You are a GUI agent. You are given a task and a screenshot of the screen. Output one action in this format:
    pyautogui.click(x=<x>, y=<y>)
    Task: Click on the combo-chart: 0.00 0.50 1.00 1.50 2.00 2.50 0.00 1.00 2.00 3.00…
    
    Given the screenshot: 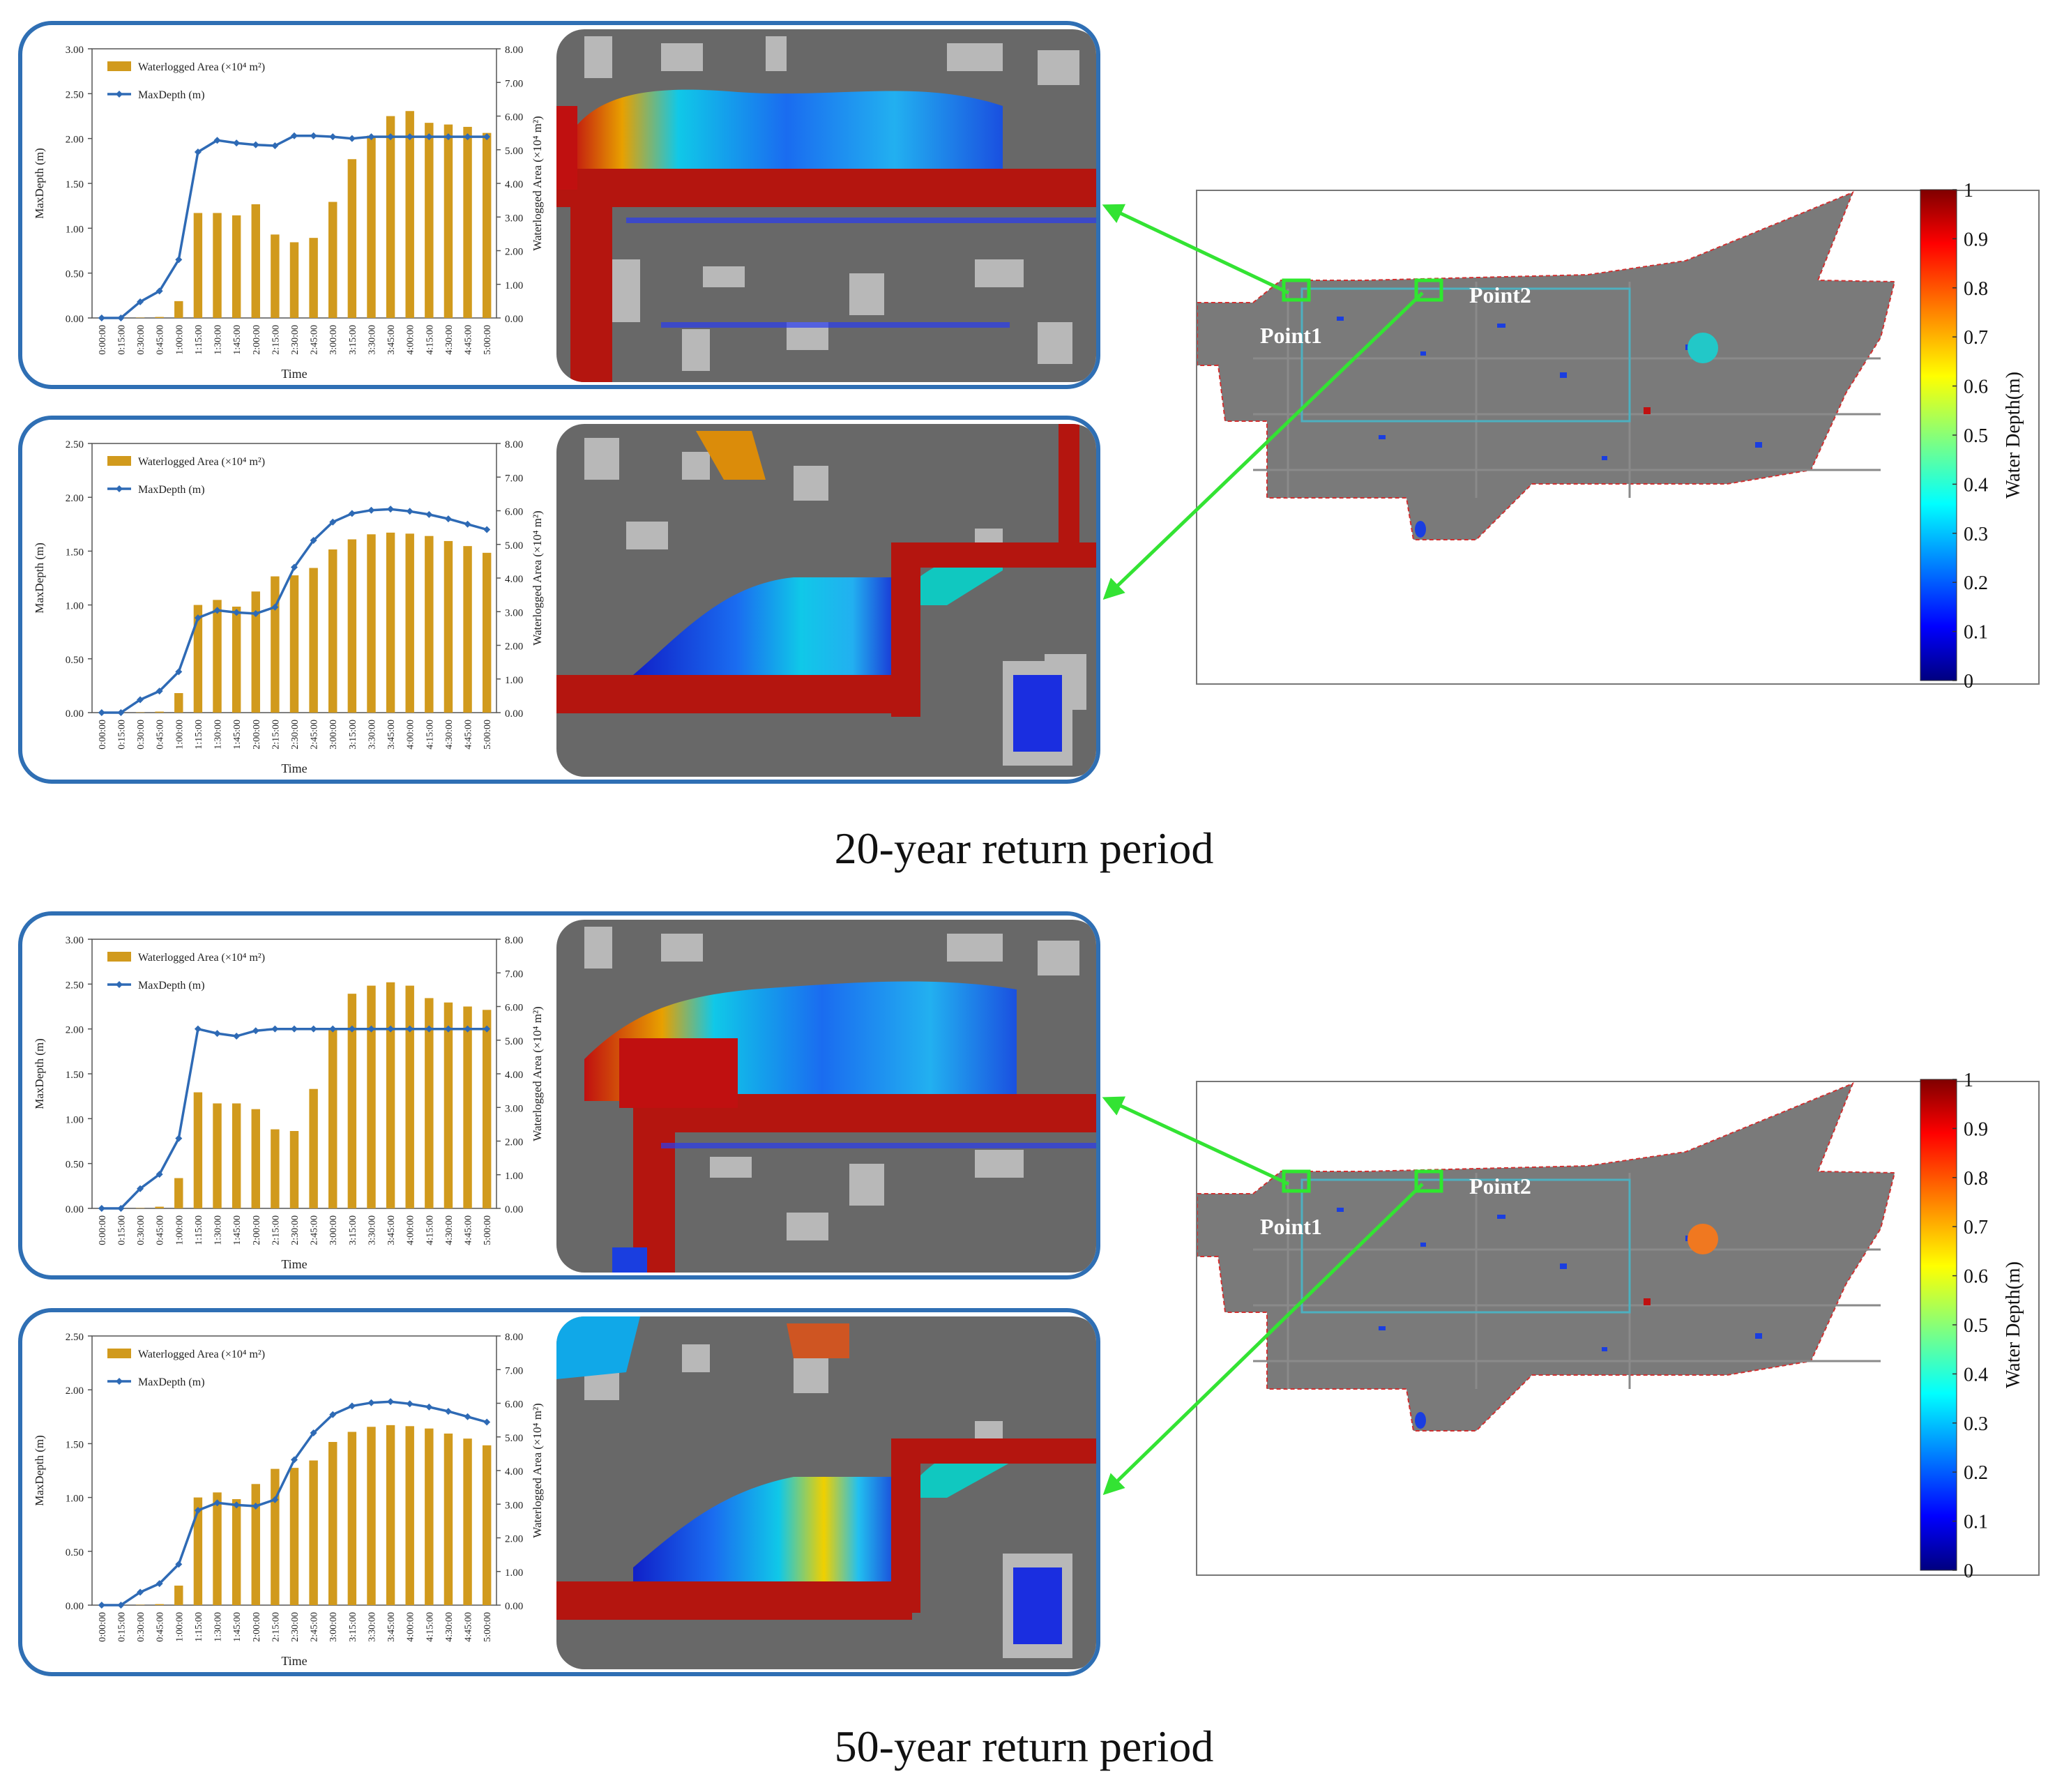 What is the action you would take?
    pyautogui.click(x=288, y=1500)
    